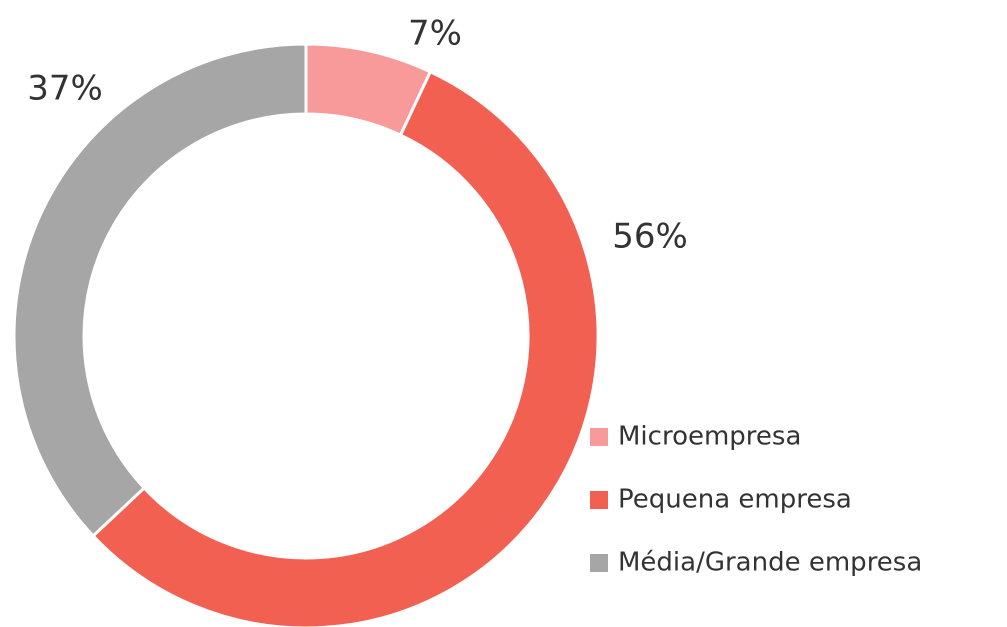  I want to click on legend-label: Microempresa, so click(709, 437).